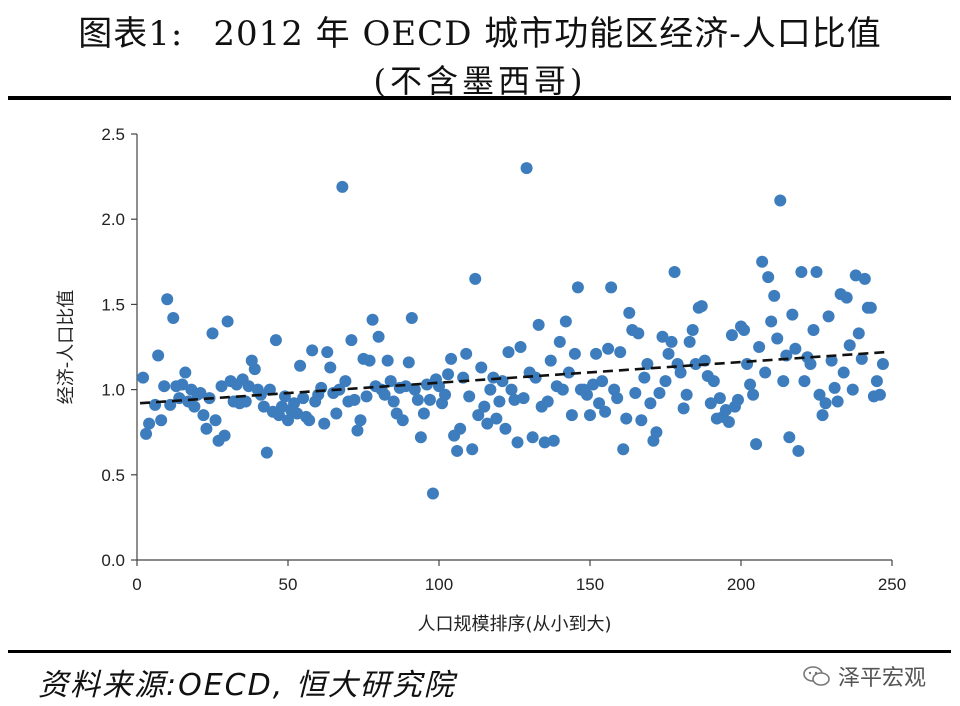 Image resolution: width=960 pixels, height=706 pixels. Describe the element at coordinates (479, 98) in the screenshot. I see `top-divider` at that location.